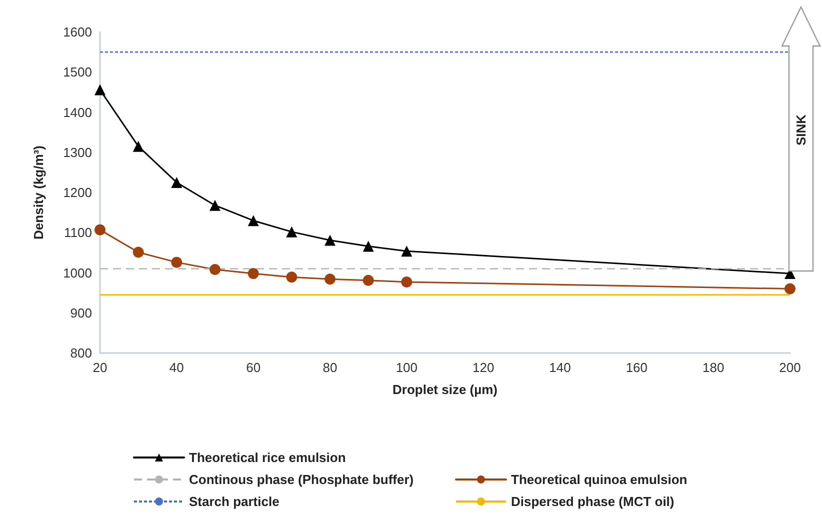 The width and height of the screenshot is (822, 519). Describe the element at coordinates (234, 501) in the screenshot. I see `legend-label: Starch particle` at that location.